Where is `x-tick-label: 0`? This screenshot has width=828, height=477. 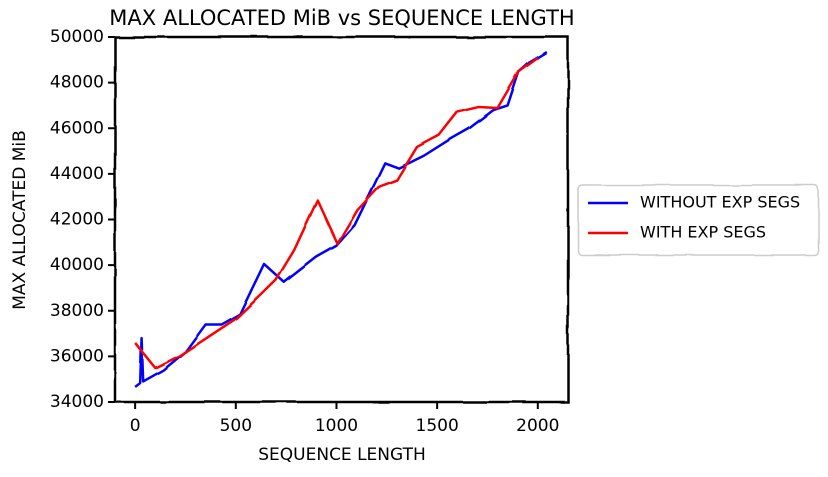
x-tick-label: 0 is located at coordinates (135, 426).